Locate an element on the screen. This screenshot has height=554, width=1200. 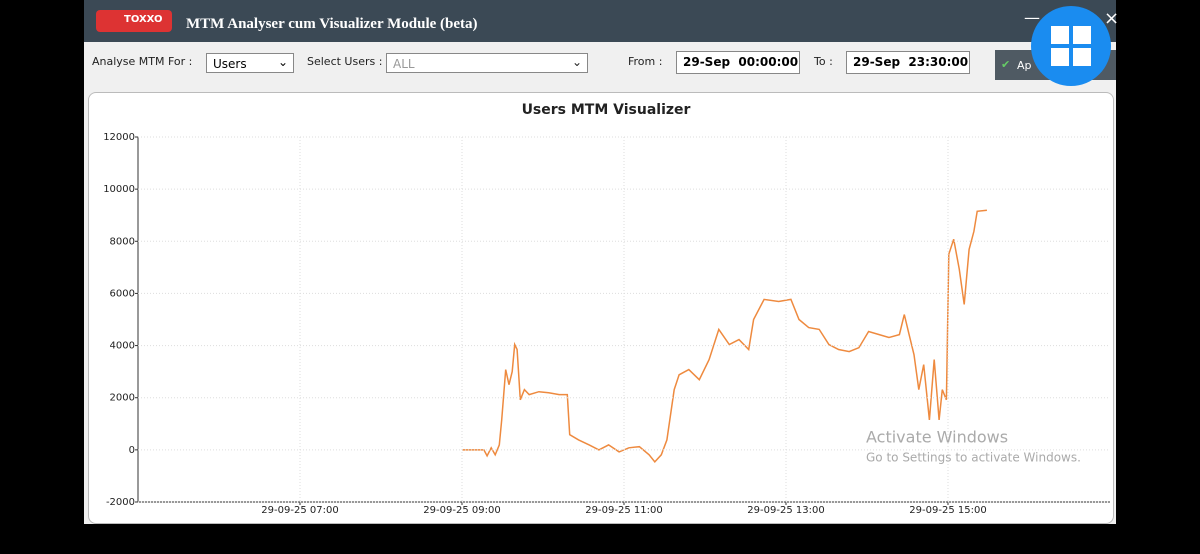
to-input: 29-Sep 23:30:00 is located at coordinates (908, 62).